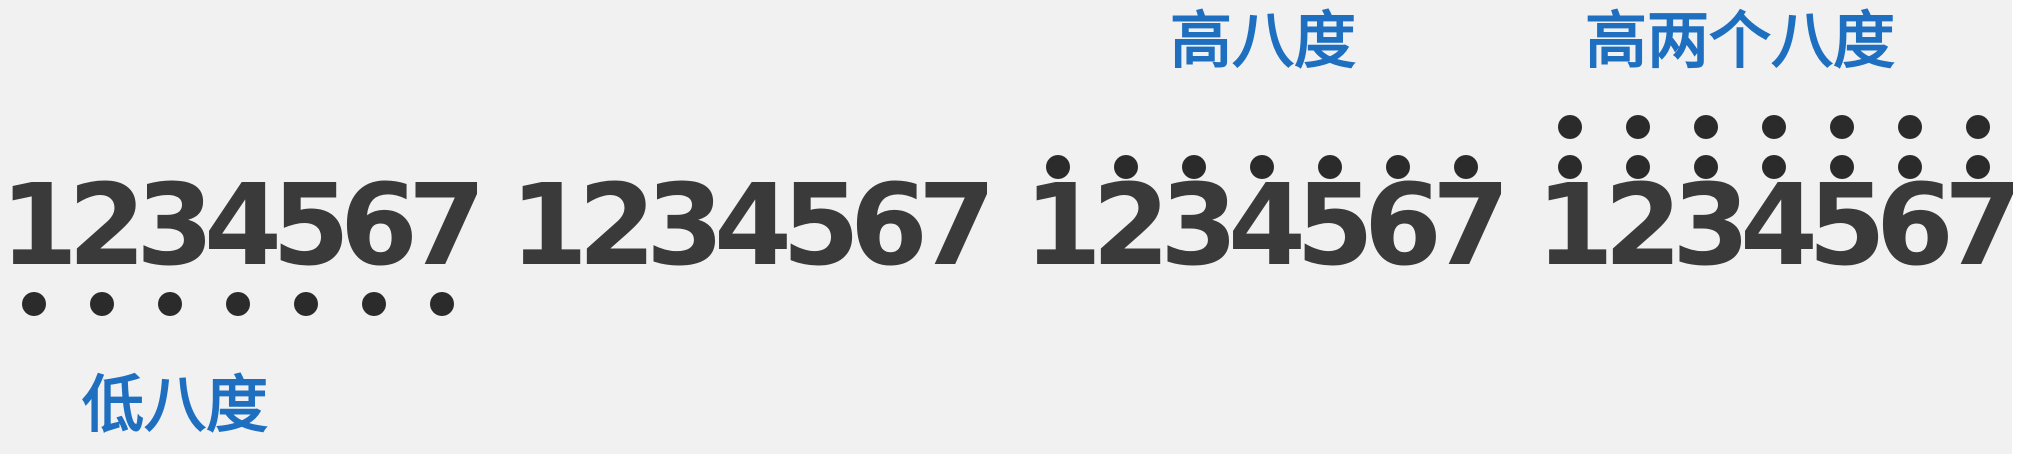  What do you see at coordinates (175, 404) in the screenshot?
I see `label-low-octave: 低八度` at bounding box center [175, 404].